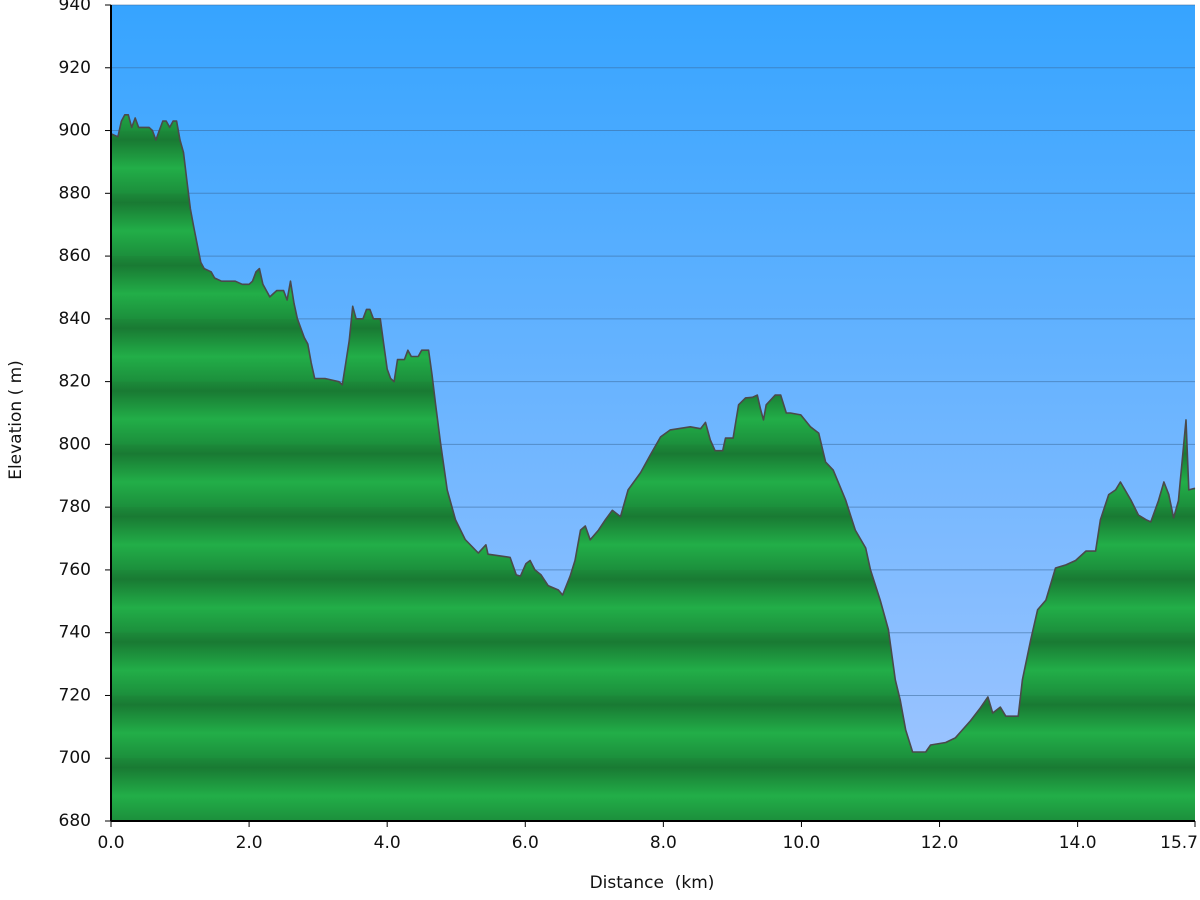 The height and width of the screenshot is (900, 1200). Describe the element at coordinates (75, 193) in the screenshot. I see `y-tick-label: 880` at that location.